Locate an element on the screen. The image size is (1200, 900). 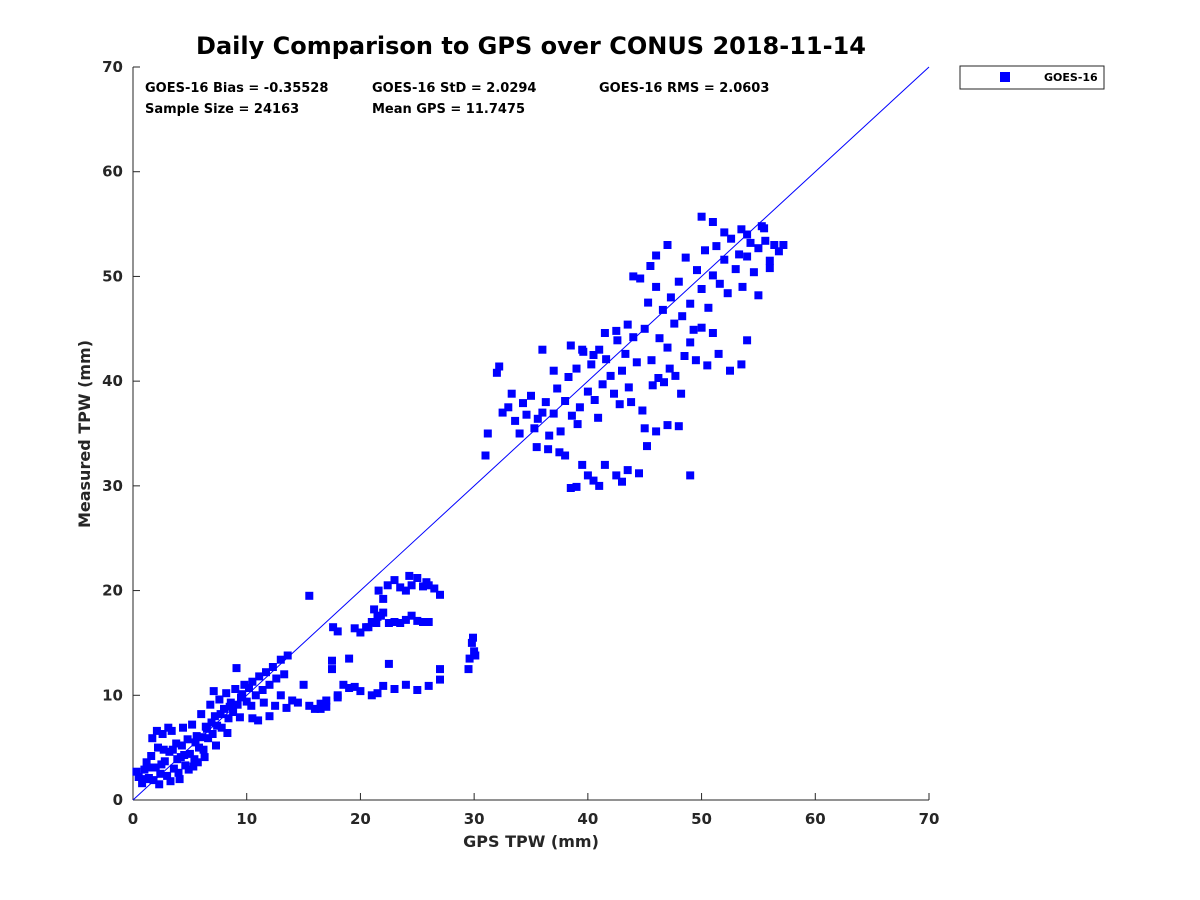
y-tick-label-3: 30 is located at coordinates (112, 486).